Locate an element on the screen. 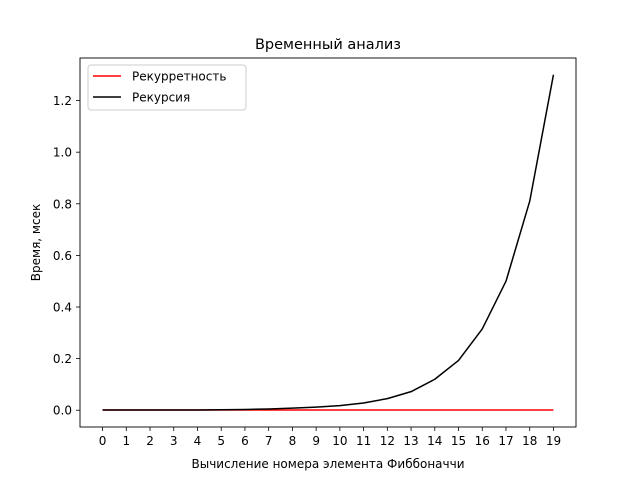  x-tick-label: 14 is located at coordinates (434, 441).